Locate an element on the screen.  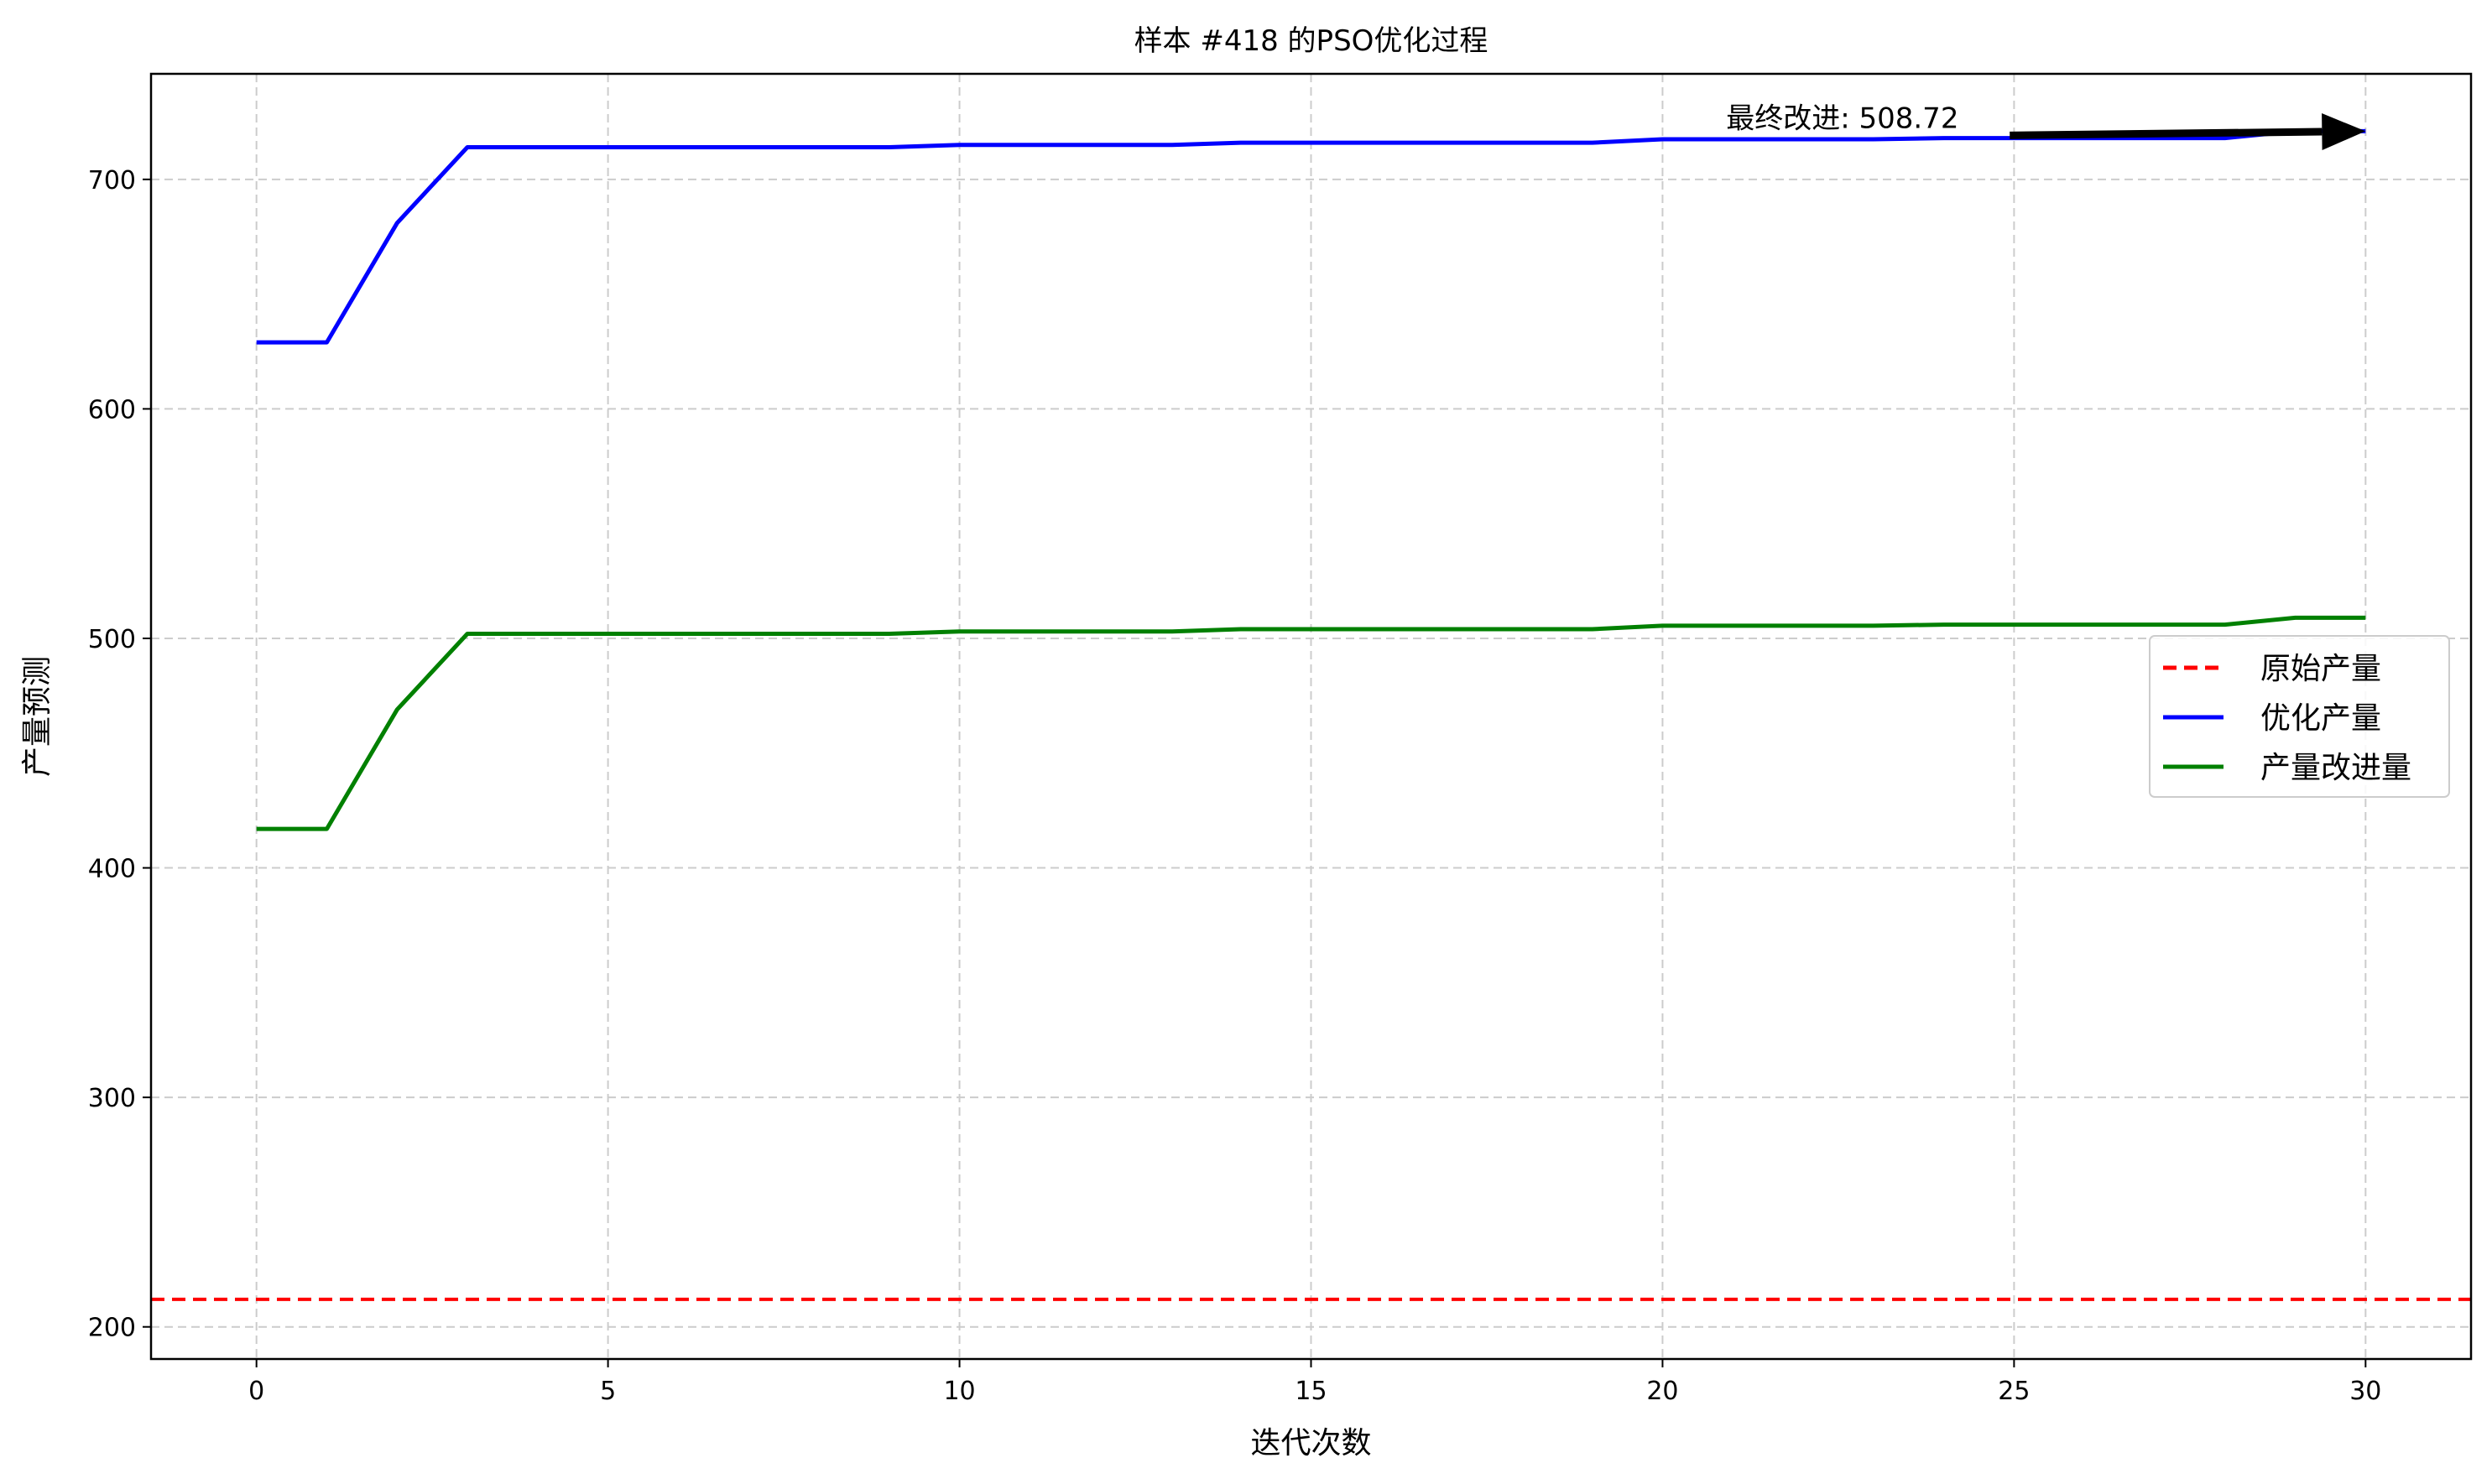
y-tick-label: 700 is located at coordinates (112, 180).